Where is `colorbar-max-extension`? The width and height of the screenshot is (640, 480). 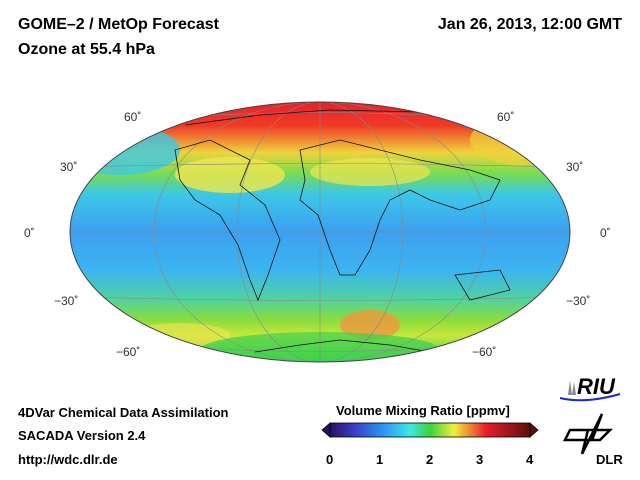 colorbar-max-extension is located at coordinates (534, 430).